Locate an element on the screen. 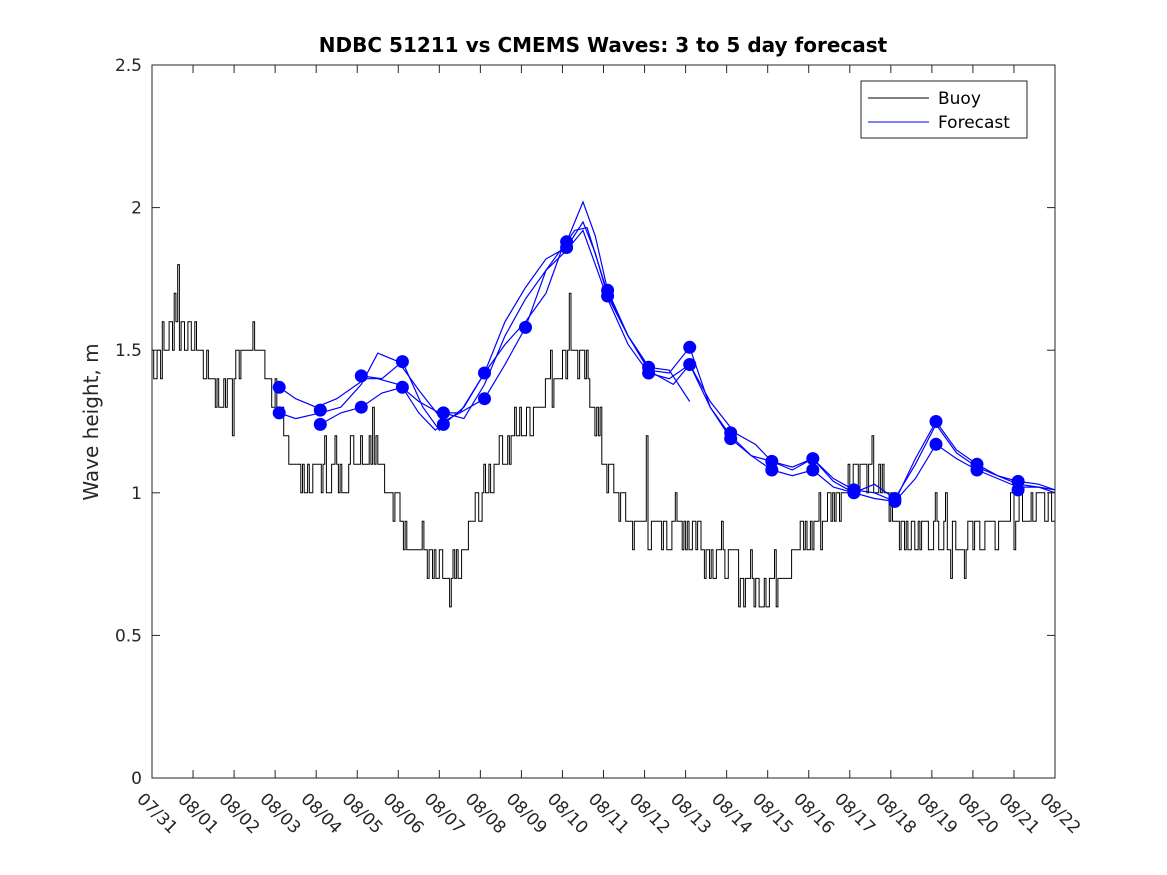 The width and height of the screenshot is (1167, 875). y-tick-label: 1.5 is located at coordinates (128, 351).